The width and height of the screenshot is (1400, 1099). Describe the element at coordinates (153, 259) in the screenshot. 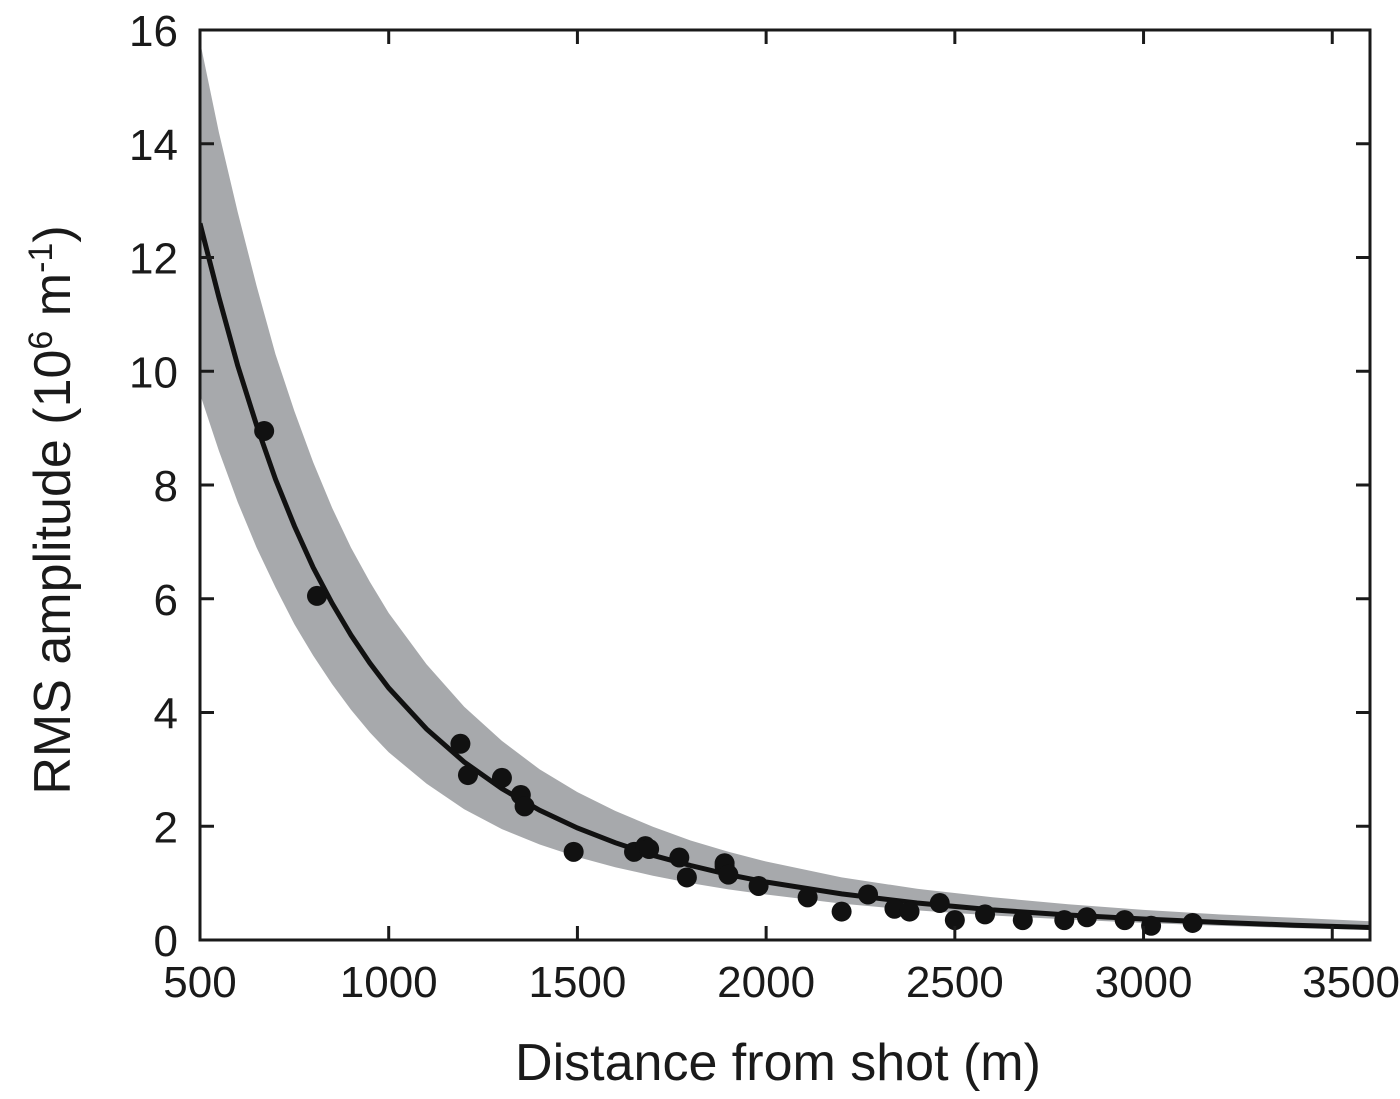

I see `y-tick-label: 12` at that location.